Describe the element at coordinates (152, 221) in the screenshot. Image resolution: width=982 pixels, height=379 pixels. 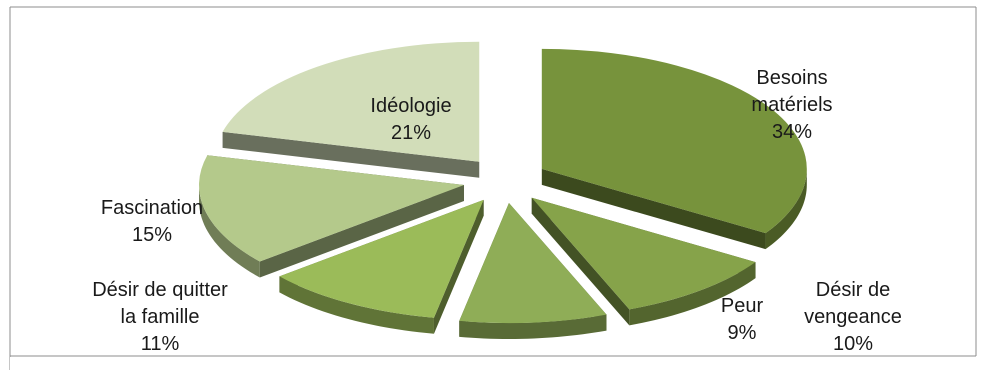
I see `slice-label-4: Fascination 15%` at that location.